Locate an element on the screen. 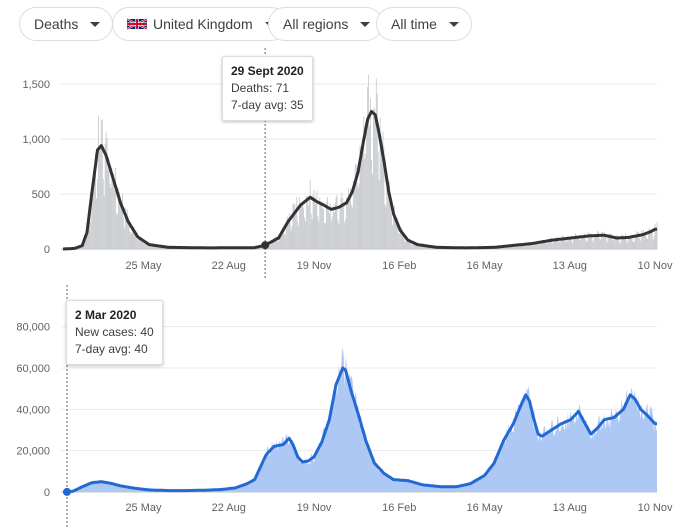 This screenshot has height=527, width=680. metric-dropdown: Deaths is located at coordinates (66, 24).